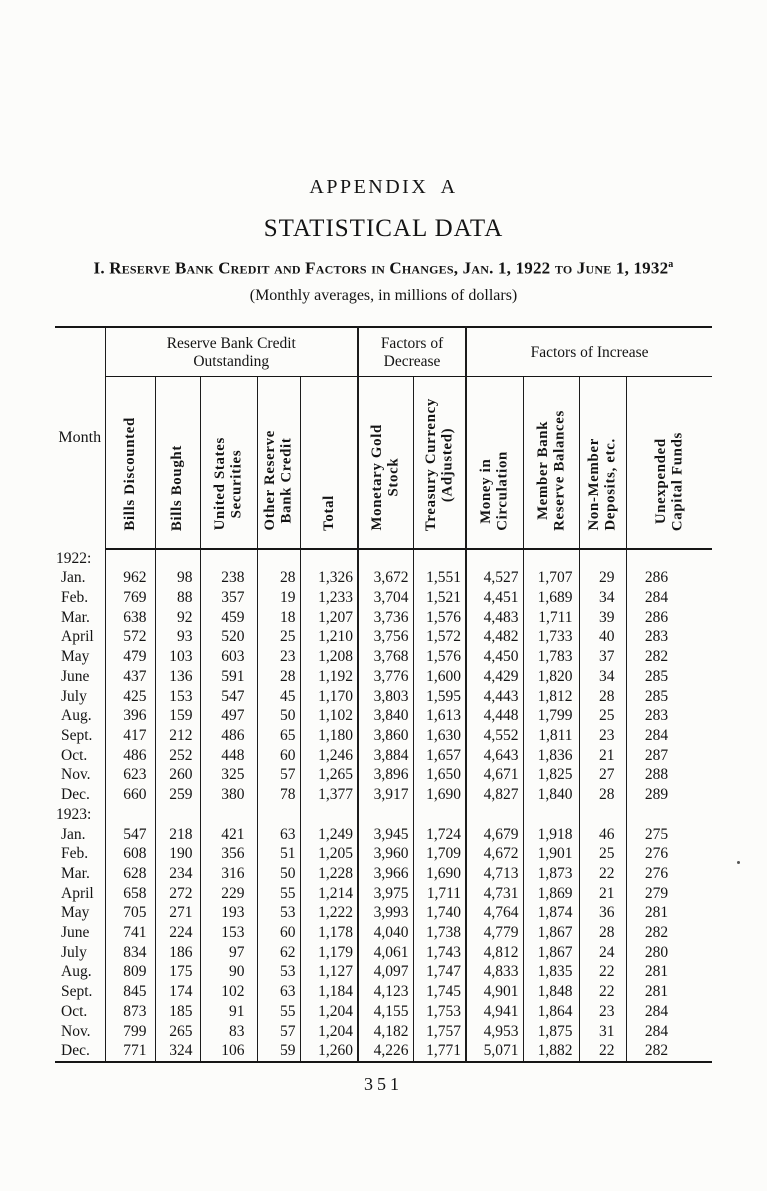 This screenshot has height=1191, width=767. What do you see at coordinates (439, 1011) in the screenshot?
I see `value-cell: 1,753` at bounding box center [439, 1011].